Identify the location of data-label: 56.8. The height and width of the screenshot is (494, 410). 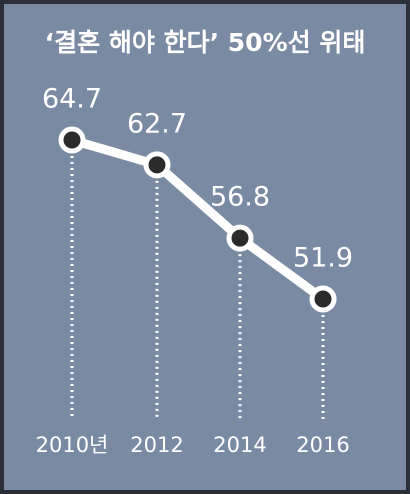
(240, 197).